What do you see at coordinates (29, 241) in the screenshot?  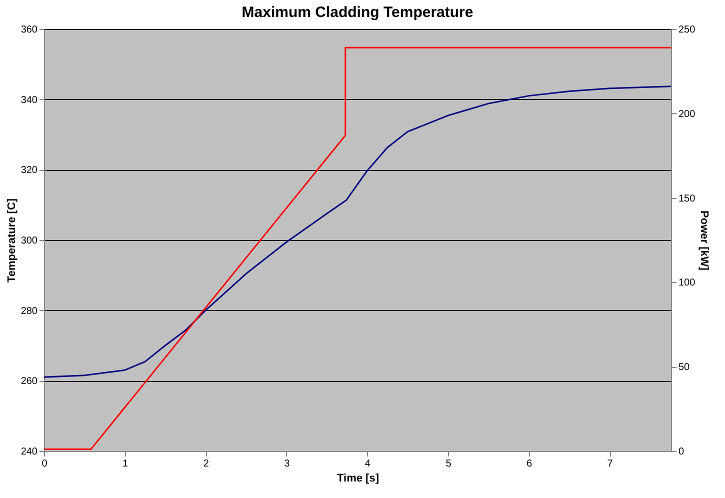 I see `y-tick-label: 300` at bounding box center [29, 241].